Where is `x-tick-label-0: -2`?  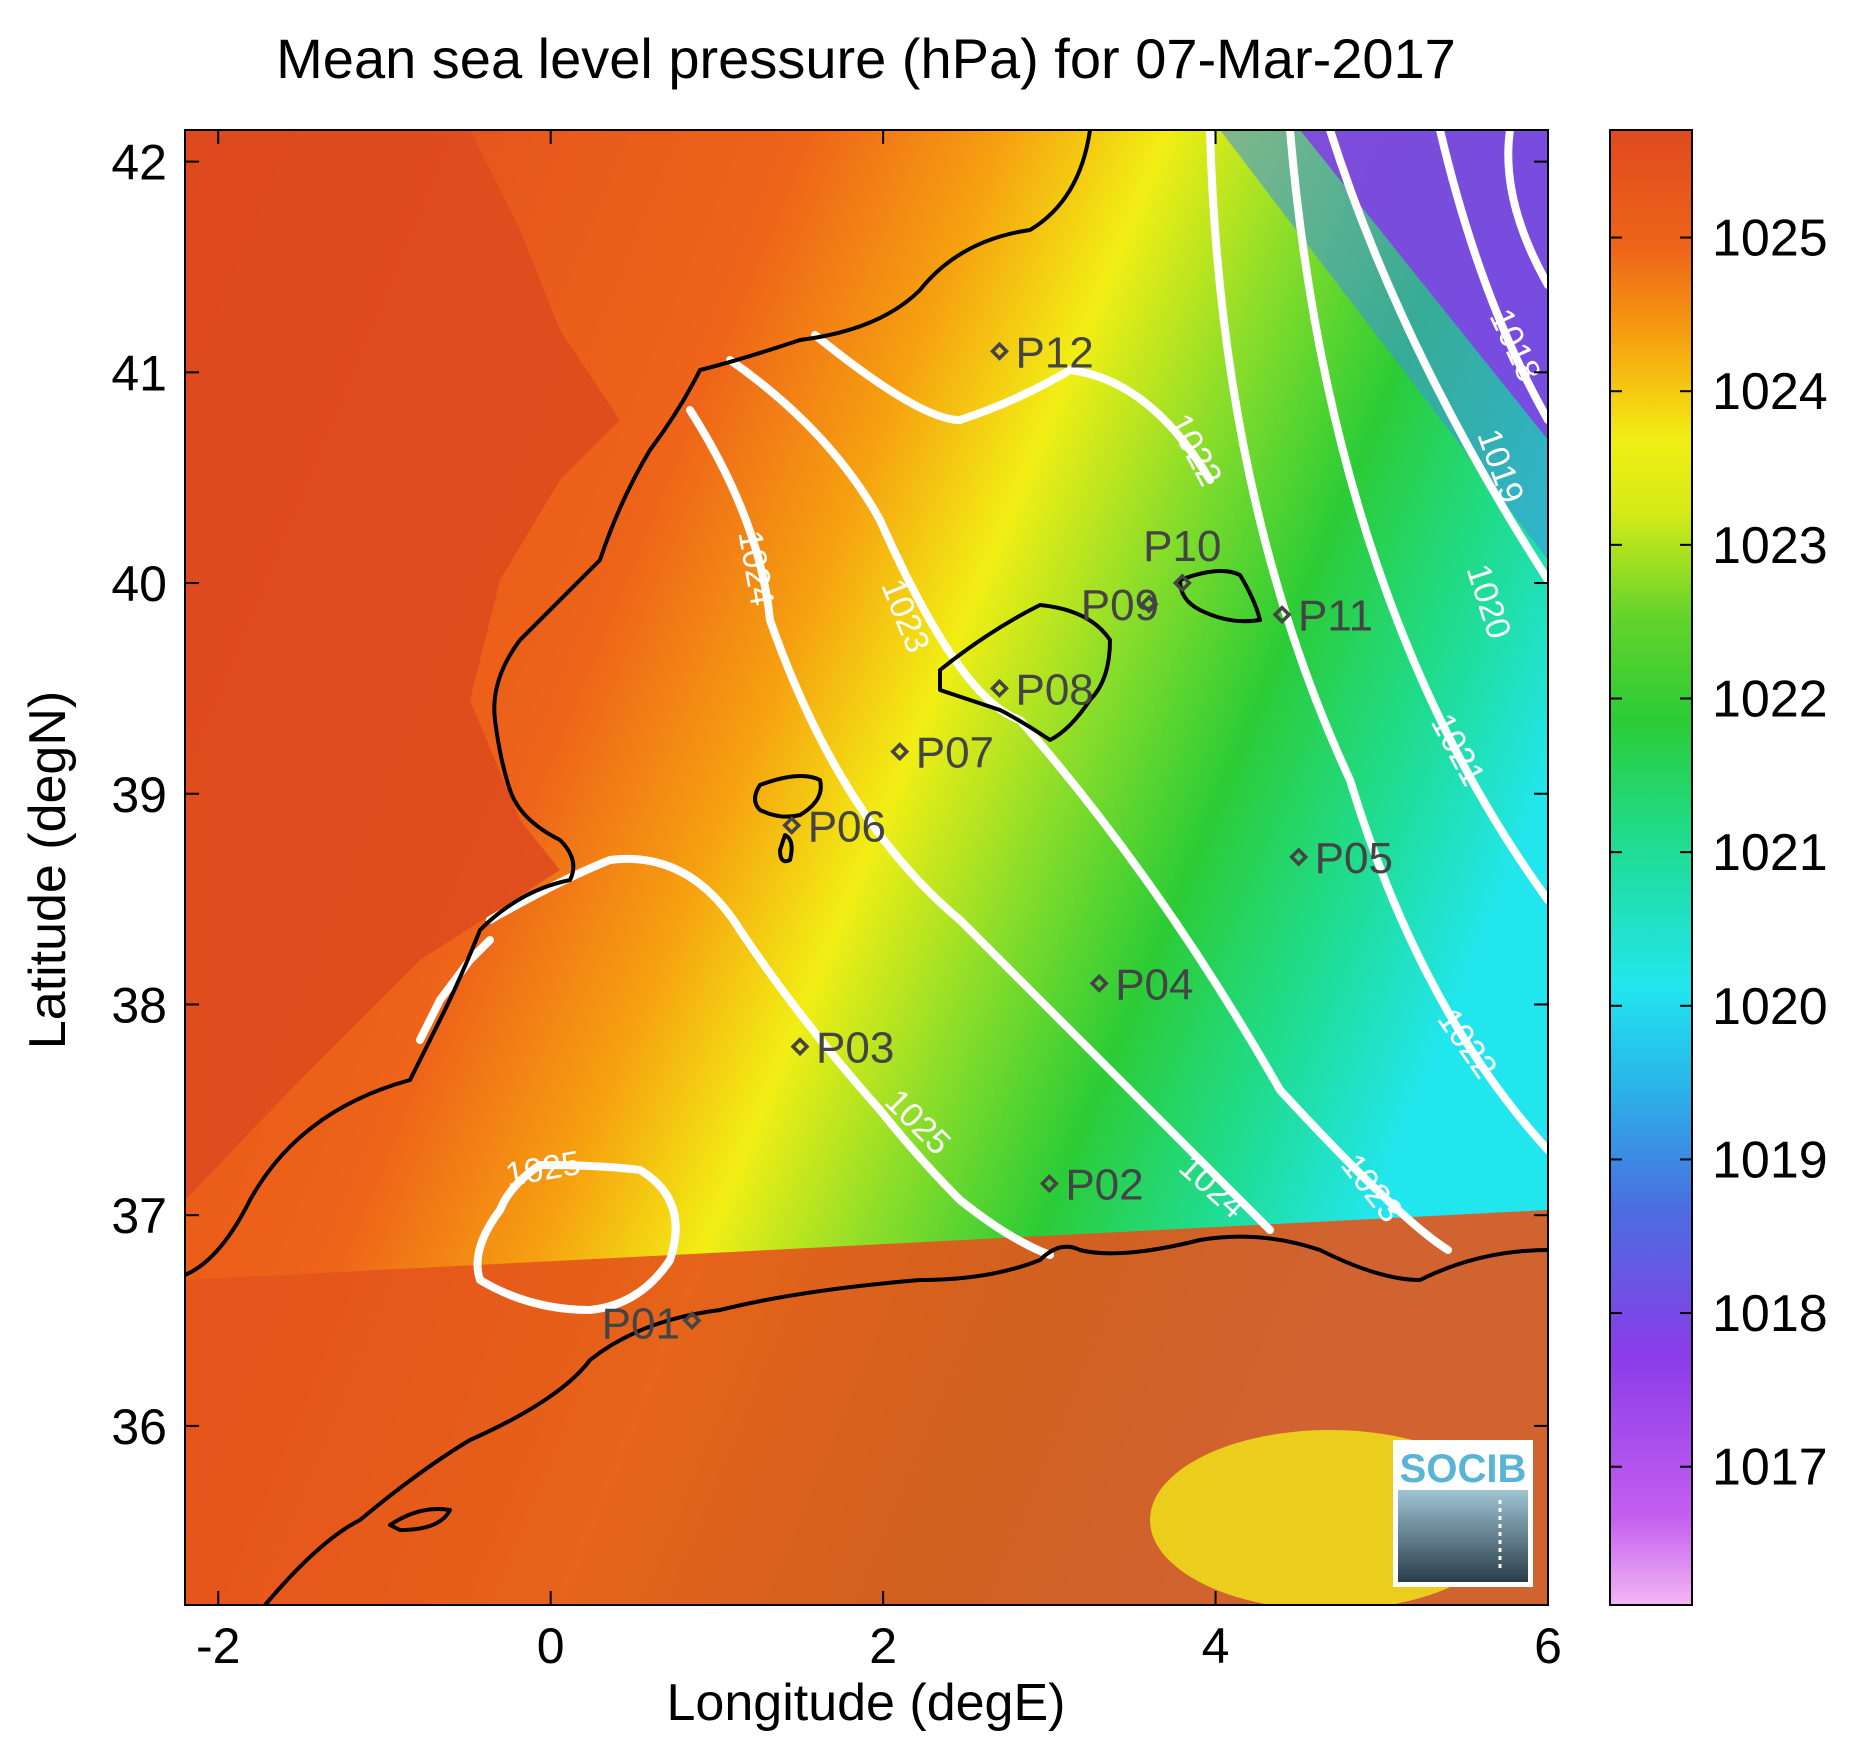
x-tick-label-0: -2 is located at coordinates (218, 1646).